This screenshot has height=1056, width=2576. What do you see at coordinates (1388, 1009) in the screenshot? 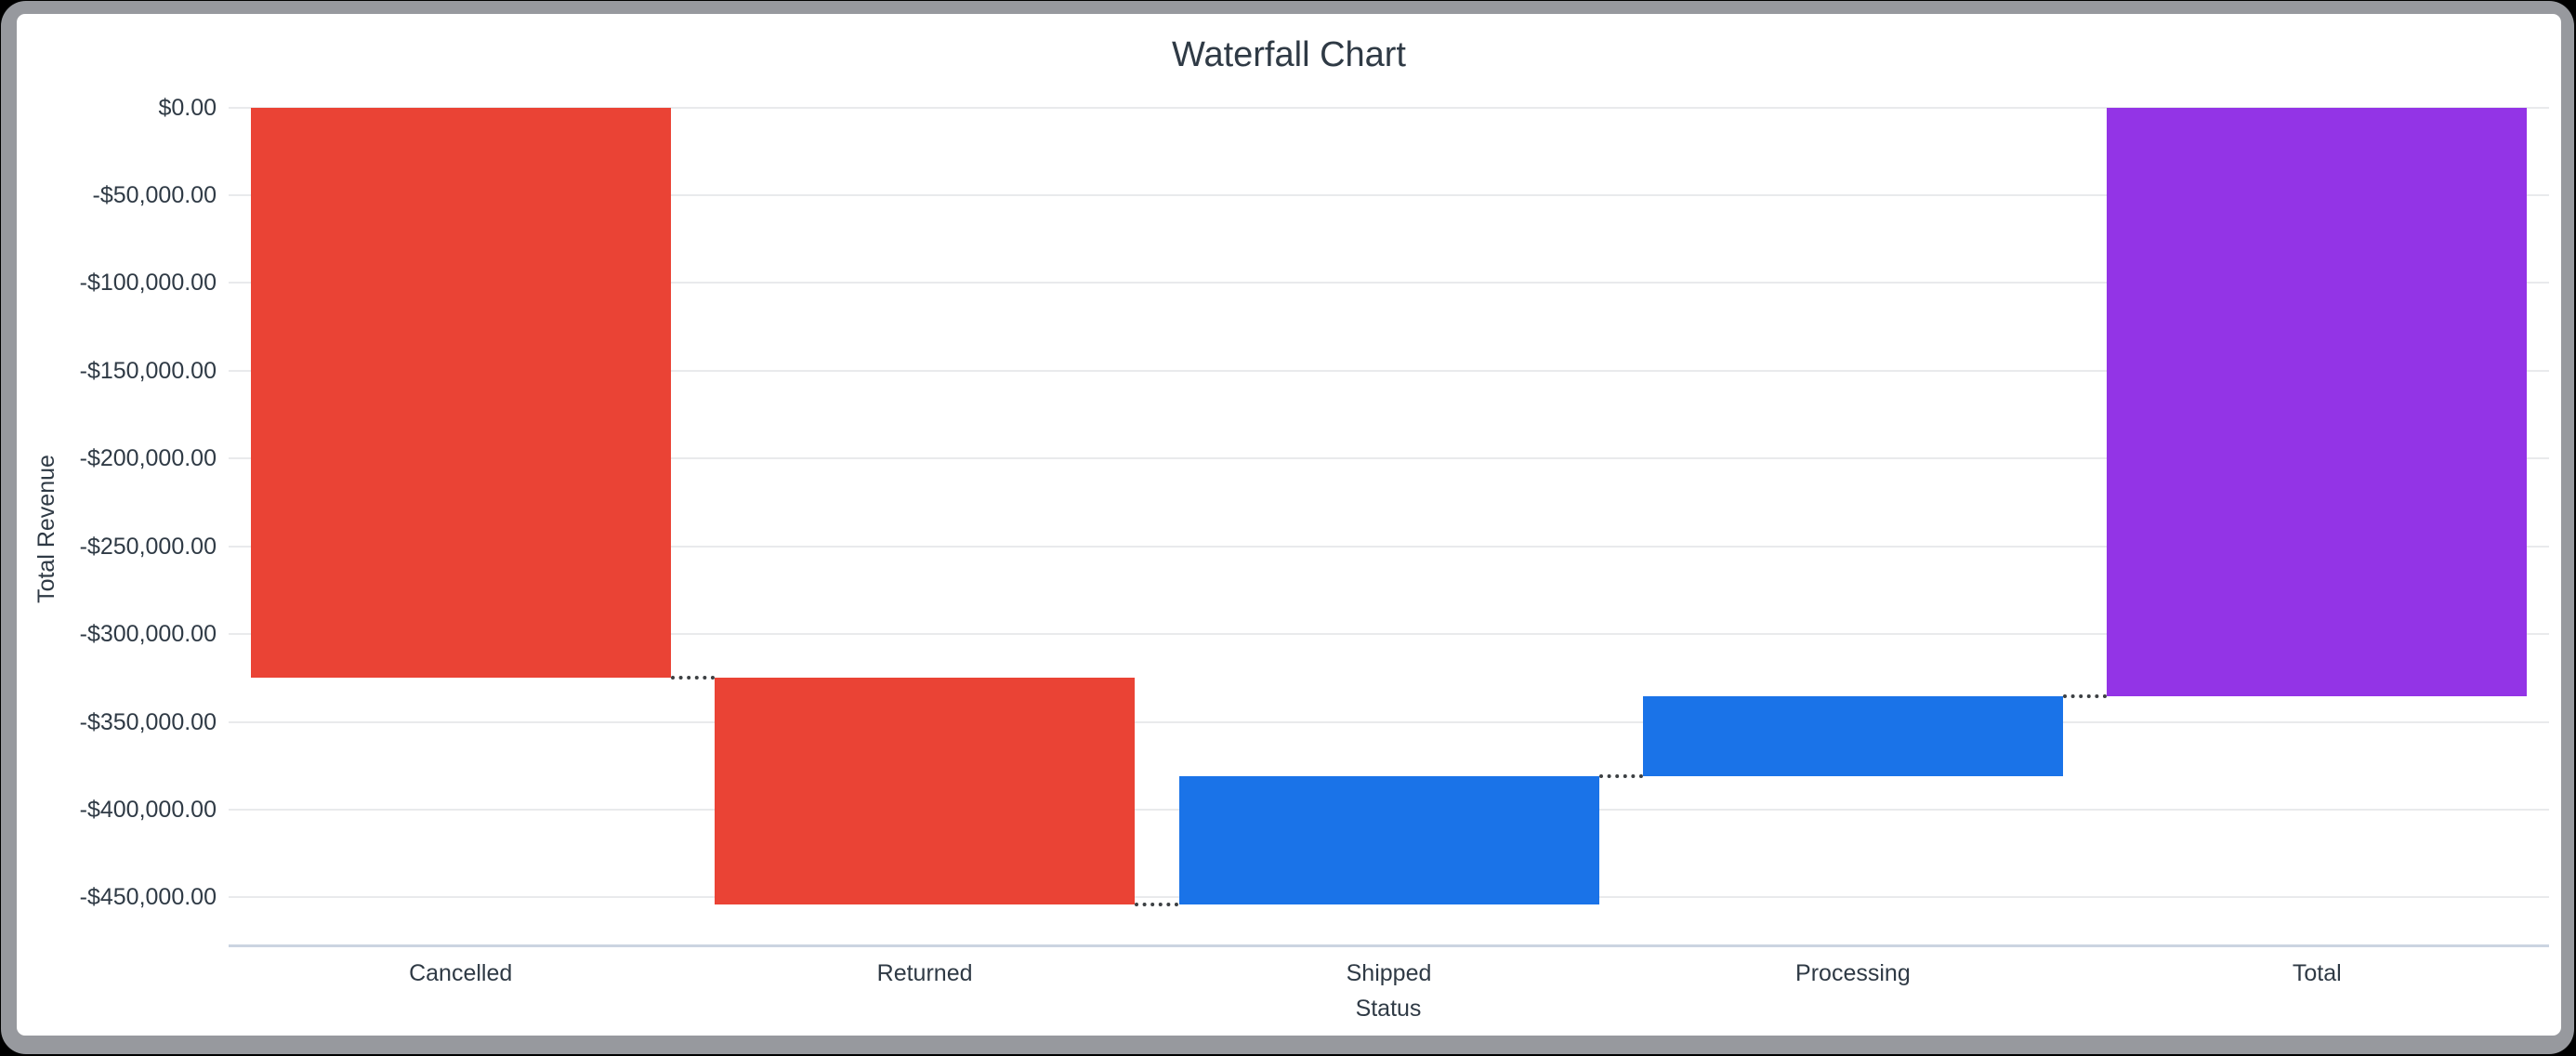
I see `x-axis-title: Status` at bounding box center [1388, 1009].